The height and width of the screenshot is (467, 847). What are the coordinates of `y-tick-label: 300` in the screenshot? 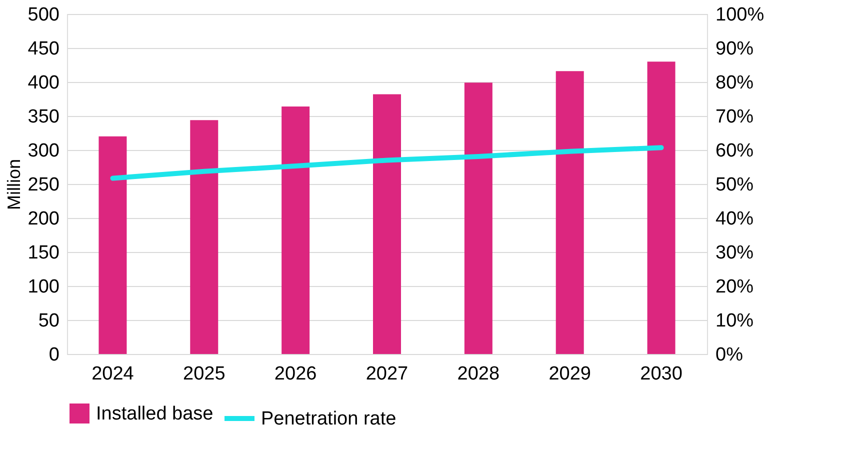 It's located at (44, 151).